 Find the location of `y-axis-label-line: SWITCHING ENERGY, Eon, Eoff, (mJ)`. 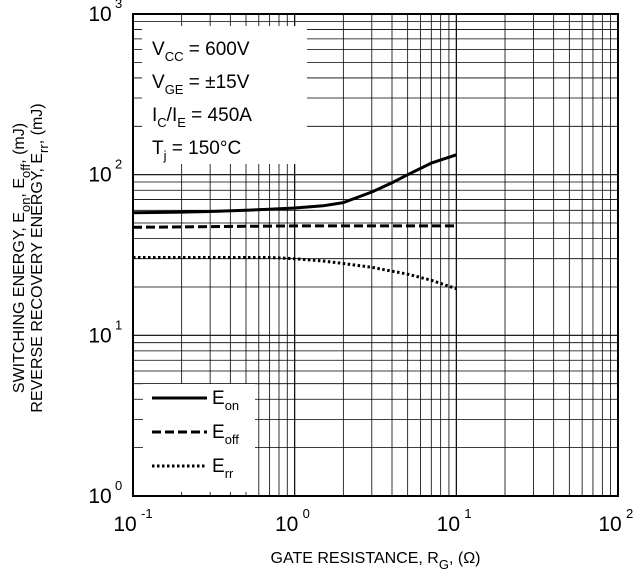

y-axis-label-line: SWITCHING ENERGY, Eon, Eoff, (mJ) is located at coordinates (22, 258).